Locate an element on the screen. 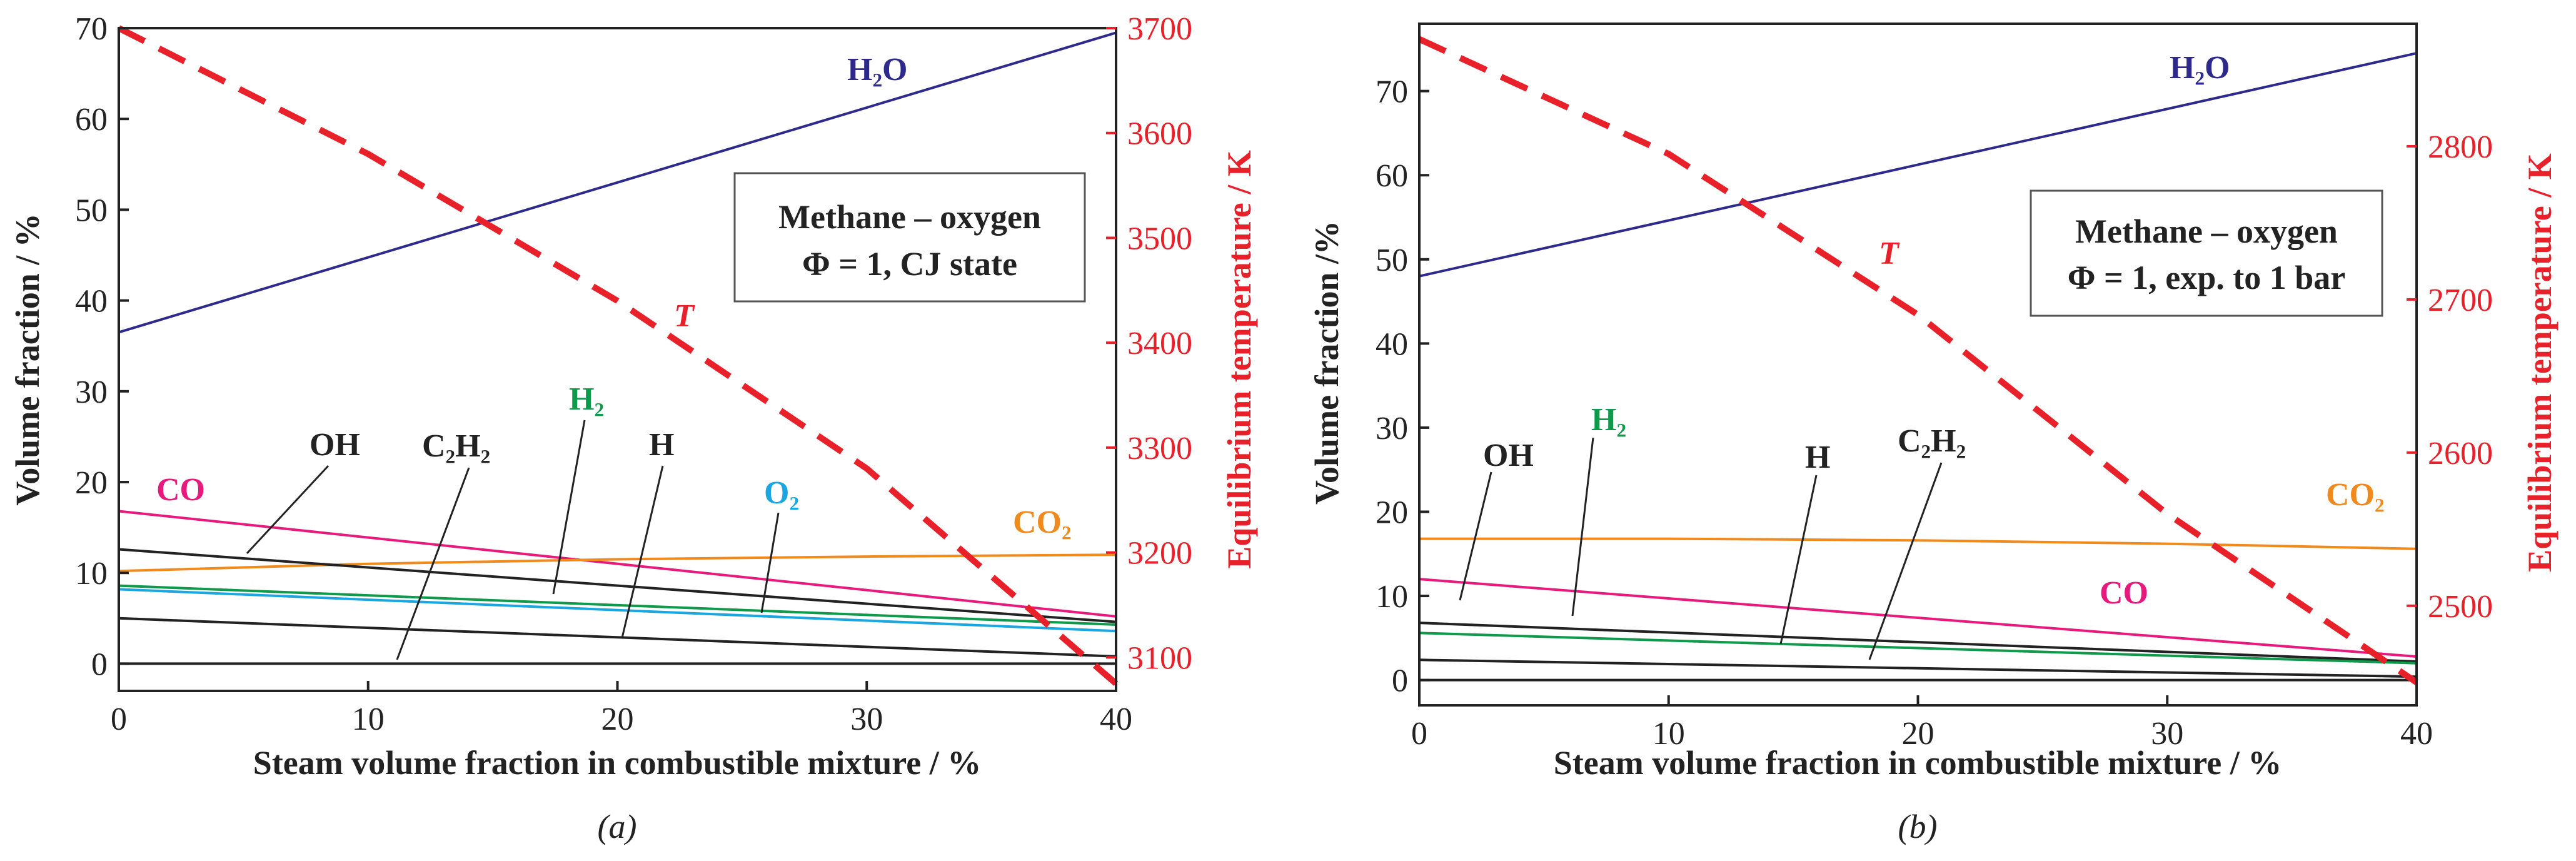 The width and height of the screenshot is (2576, 861). panel-a-x-tick-label: 40 is located at coordinates (1116, 719).